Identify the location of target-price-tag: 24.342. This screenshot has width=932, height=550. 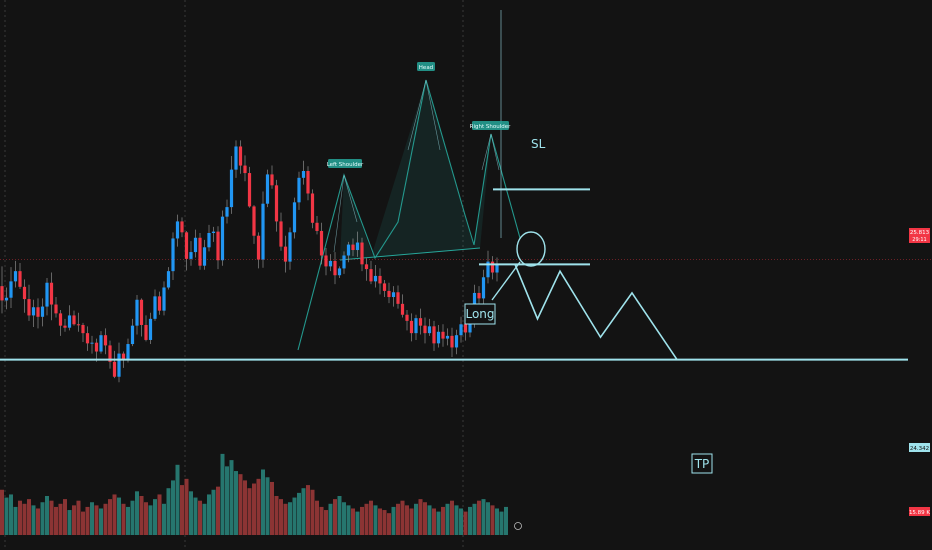
(919, 447).